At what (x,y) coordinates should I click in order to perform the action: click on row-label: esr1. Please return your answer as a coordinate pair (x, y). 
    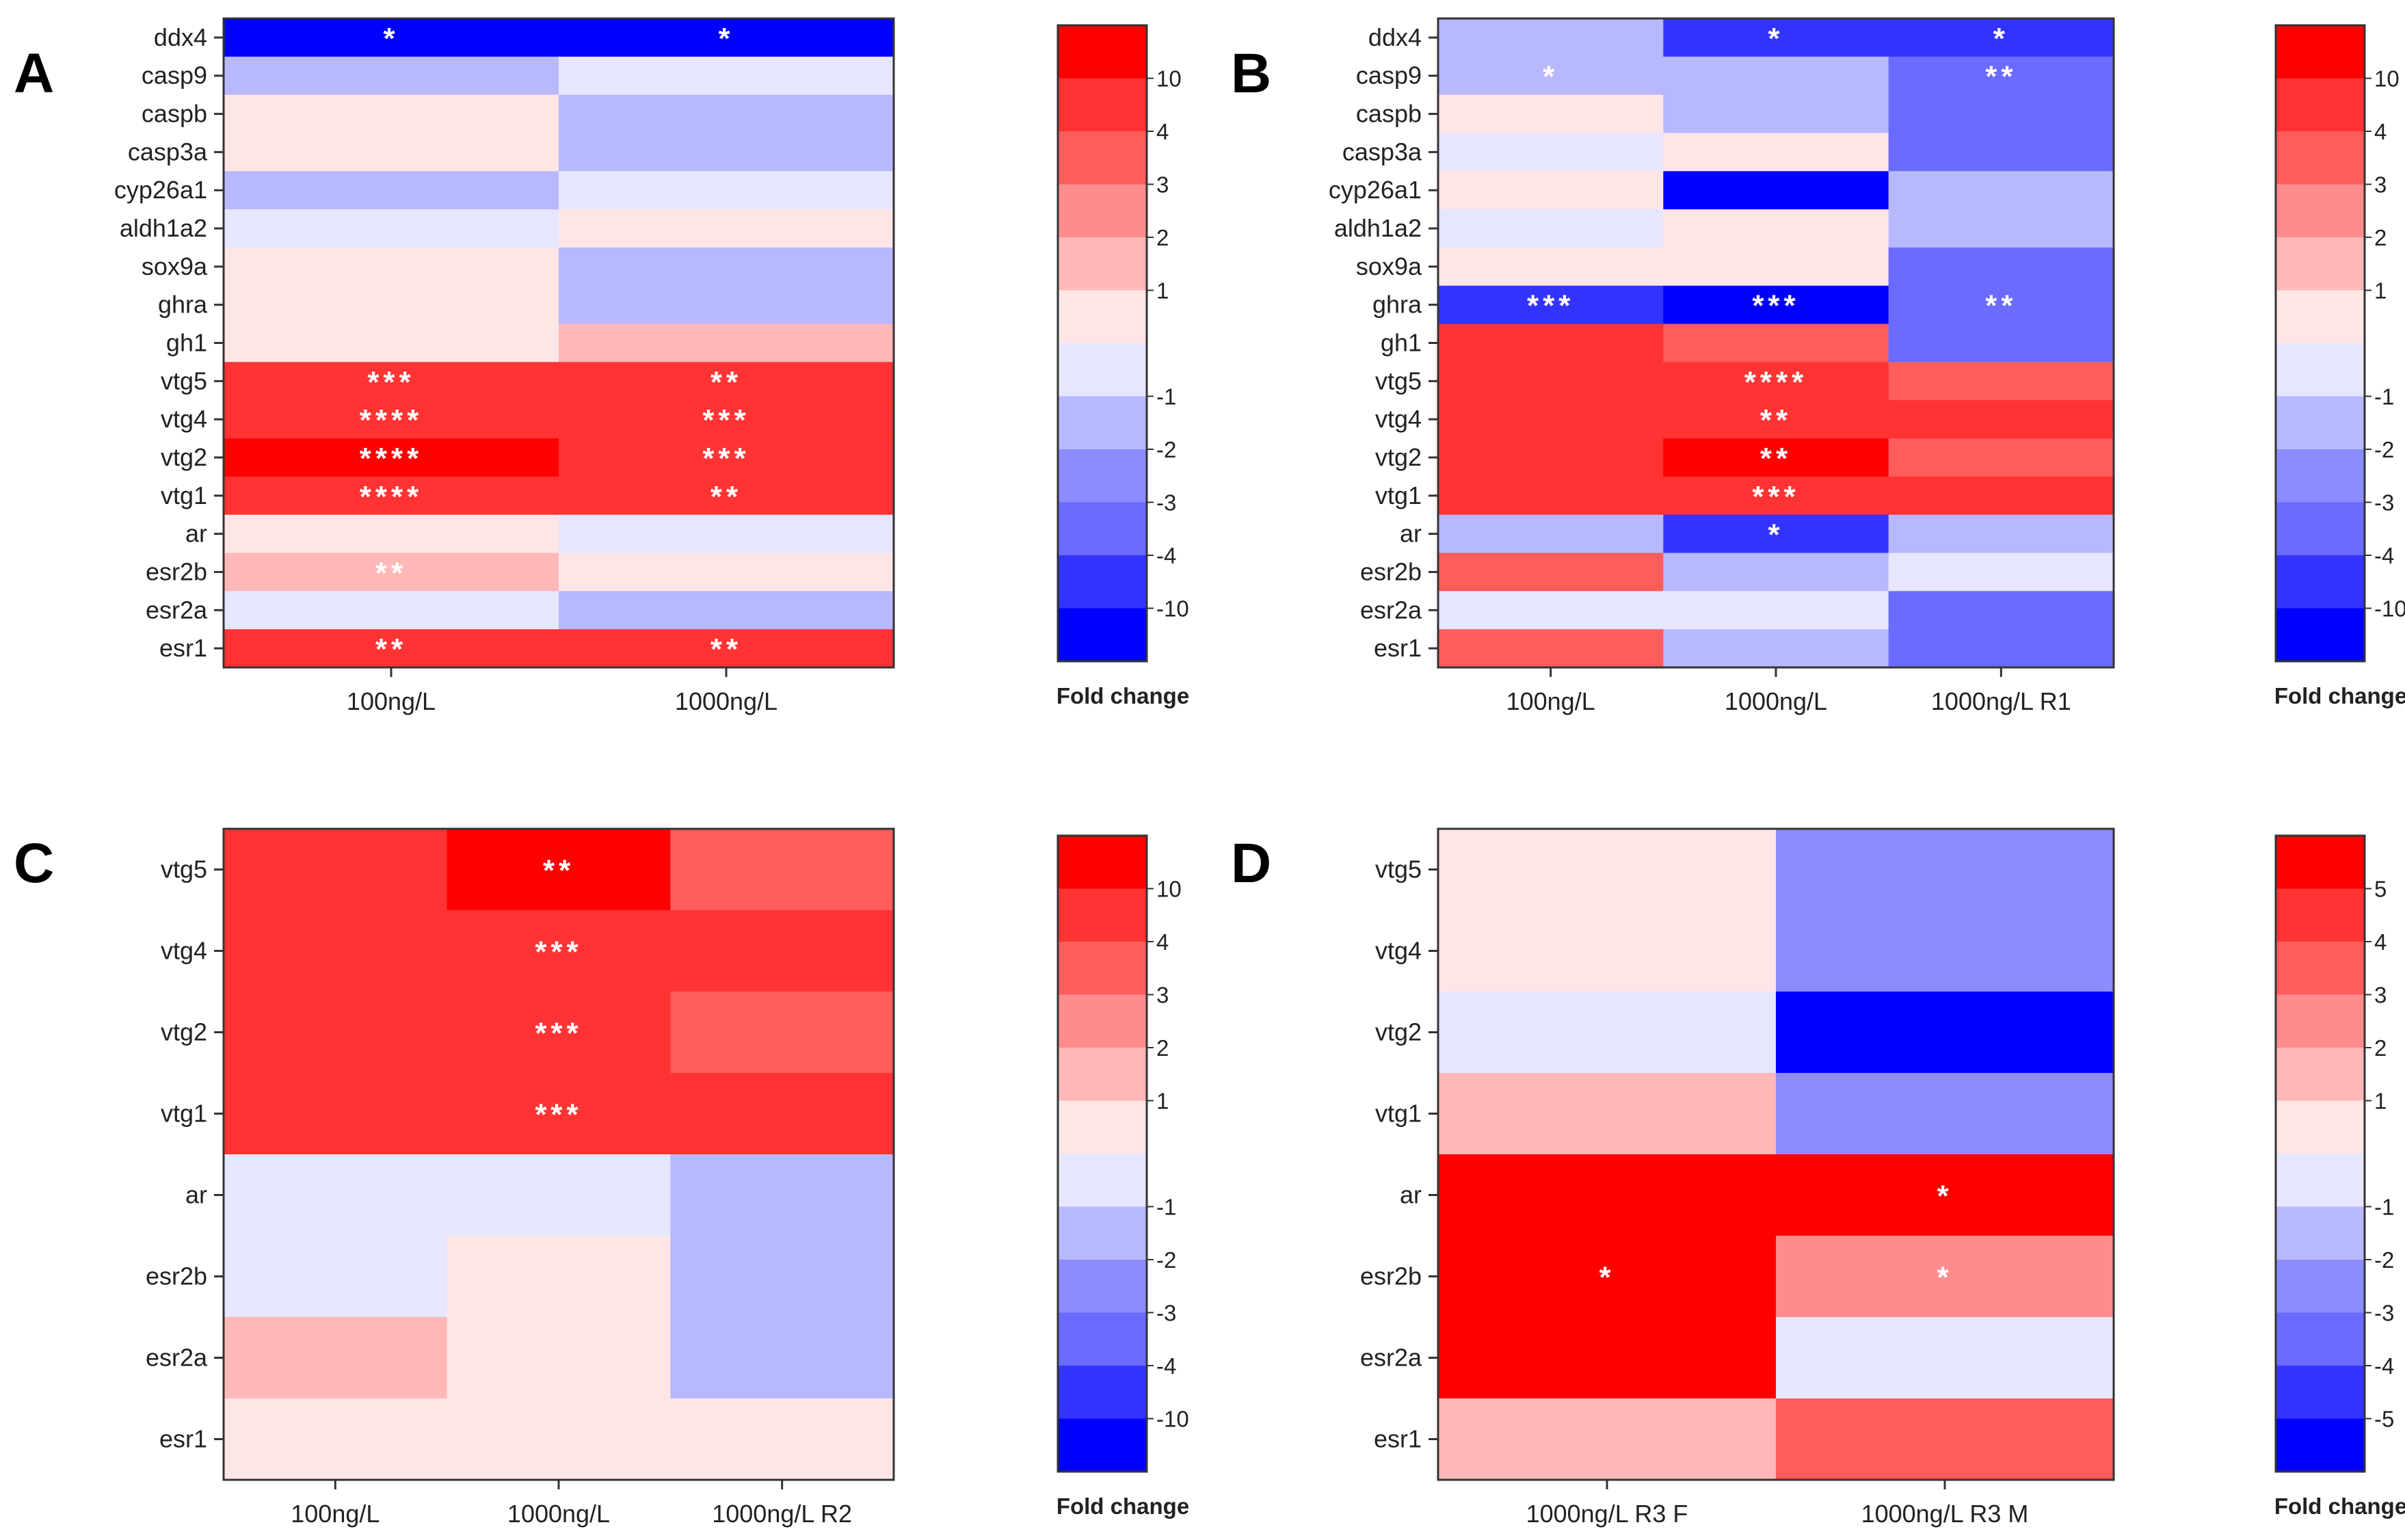
    Looking at the image, I should click on (1398, 648).